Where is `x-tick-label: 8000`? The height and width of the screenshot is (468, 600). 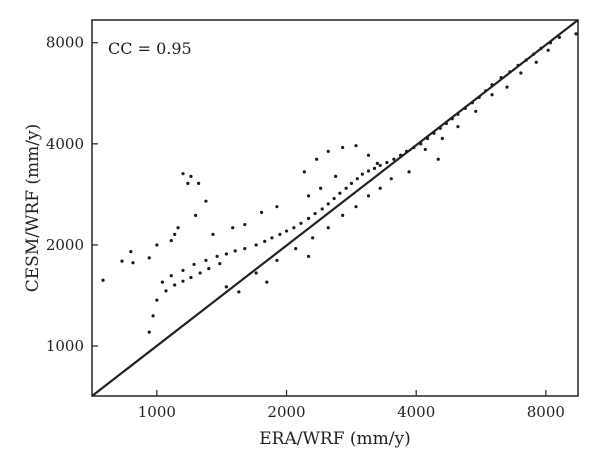 x-tick-label: 8000 is located at coordinates (546, 412).